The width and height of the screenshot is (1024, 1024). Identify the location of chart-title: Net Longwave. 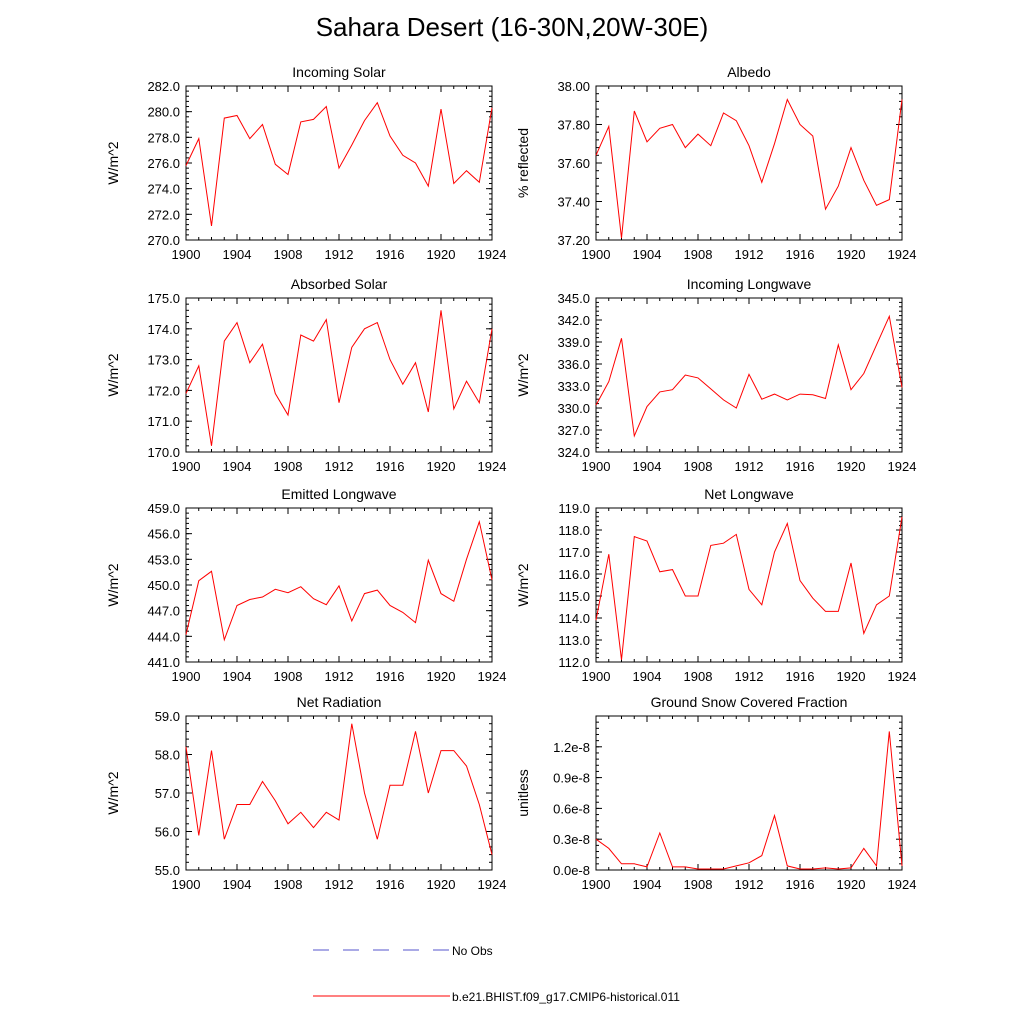
(749, 494).